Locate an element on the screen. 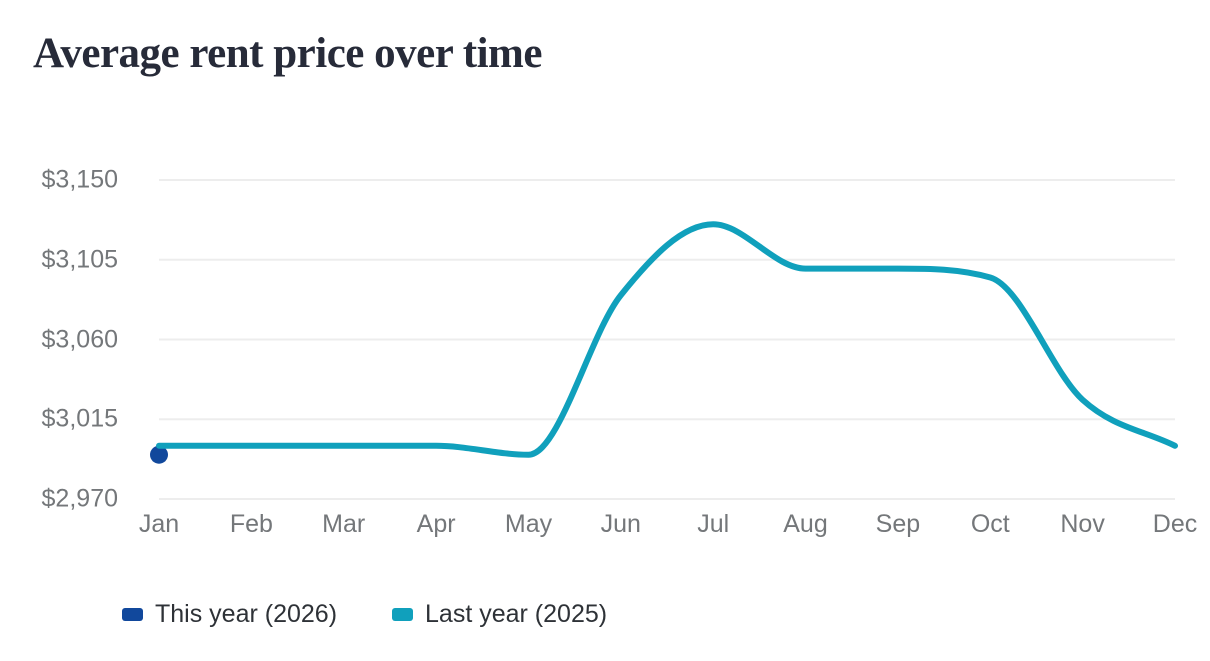 The image size is (1210, 661). legend-label-last-year: Last year (2025) is located at coordinates (516, 614).